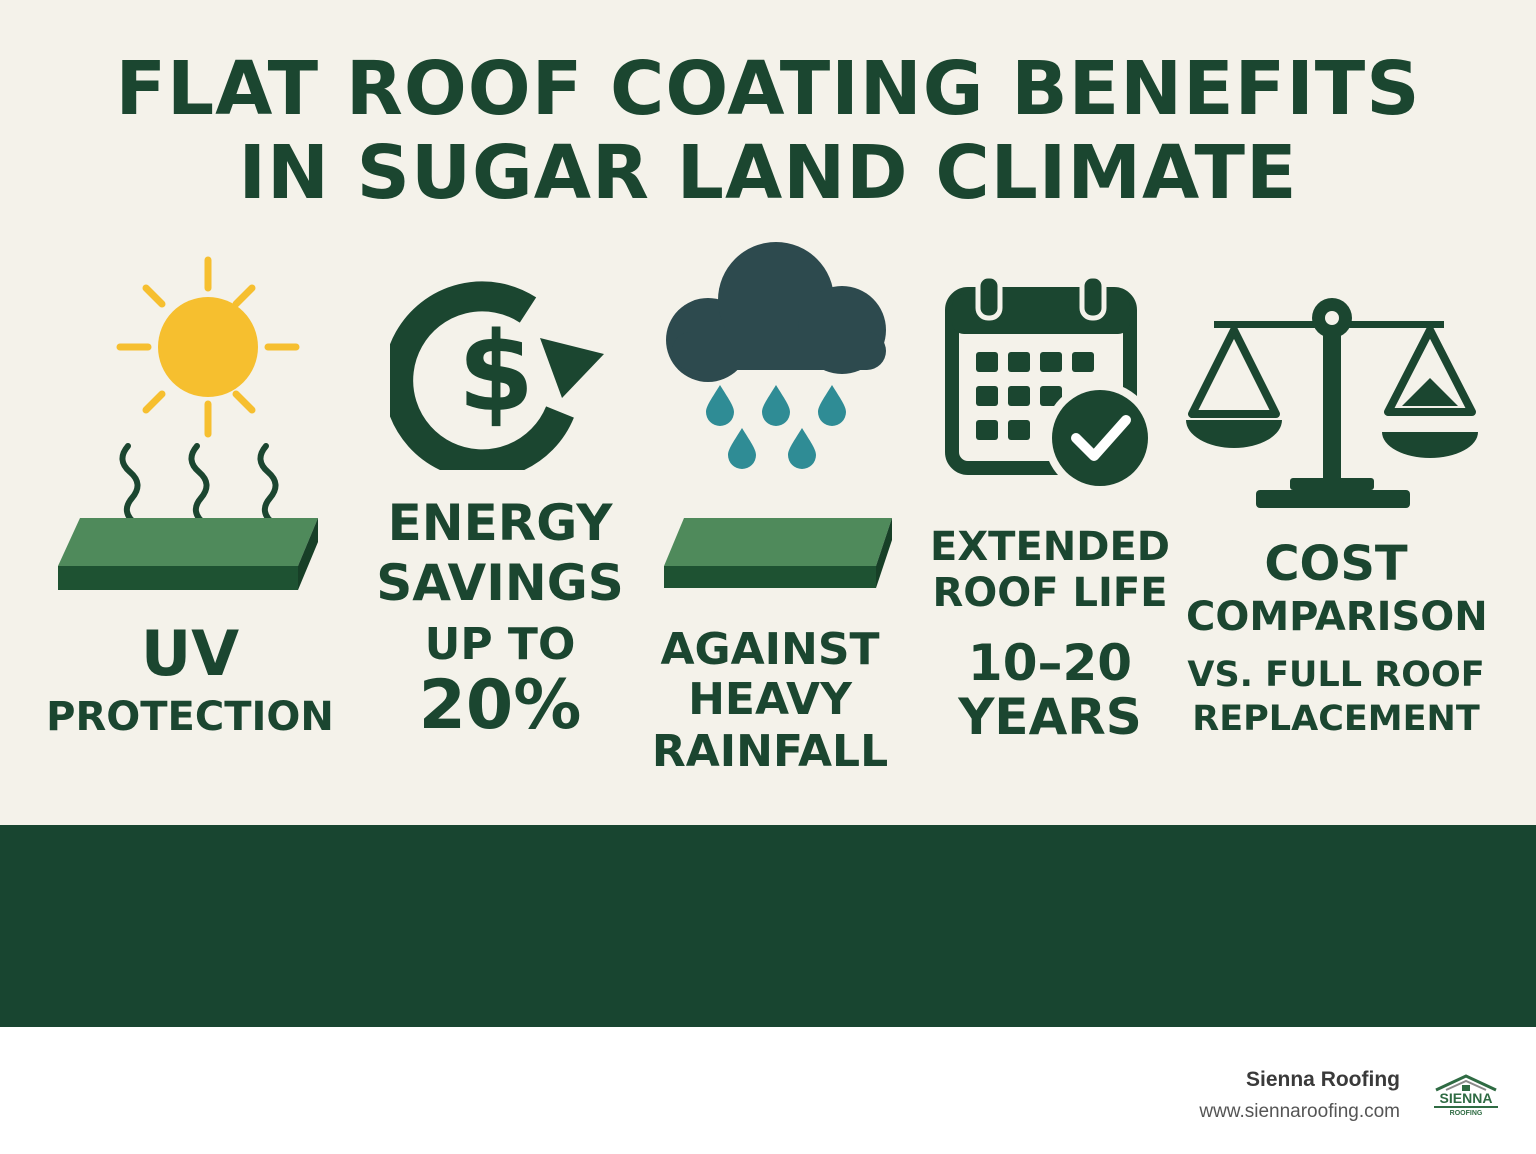 Image resolution: width=1536 pixels, height=1154 pixels. What do you see at coordinates (500, 583) in the screenshot?
I see `energy-heading-line-2: SAVINGS` at bounding box center [500, 583].